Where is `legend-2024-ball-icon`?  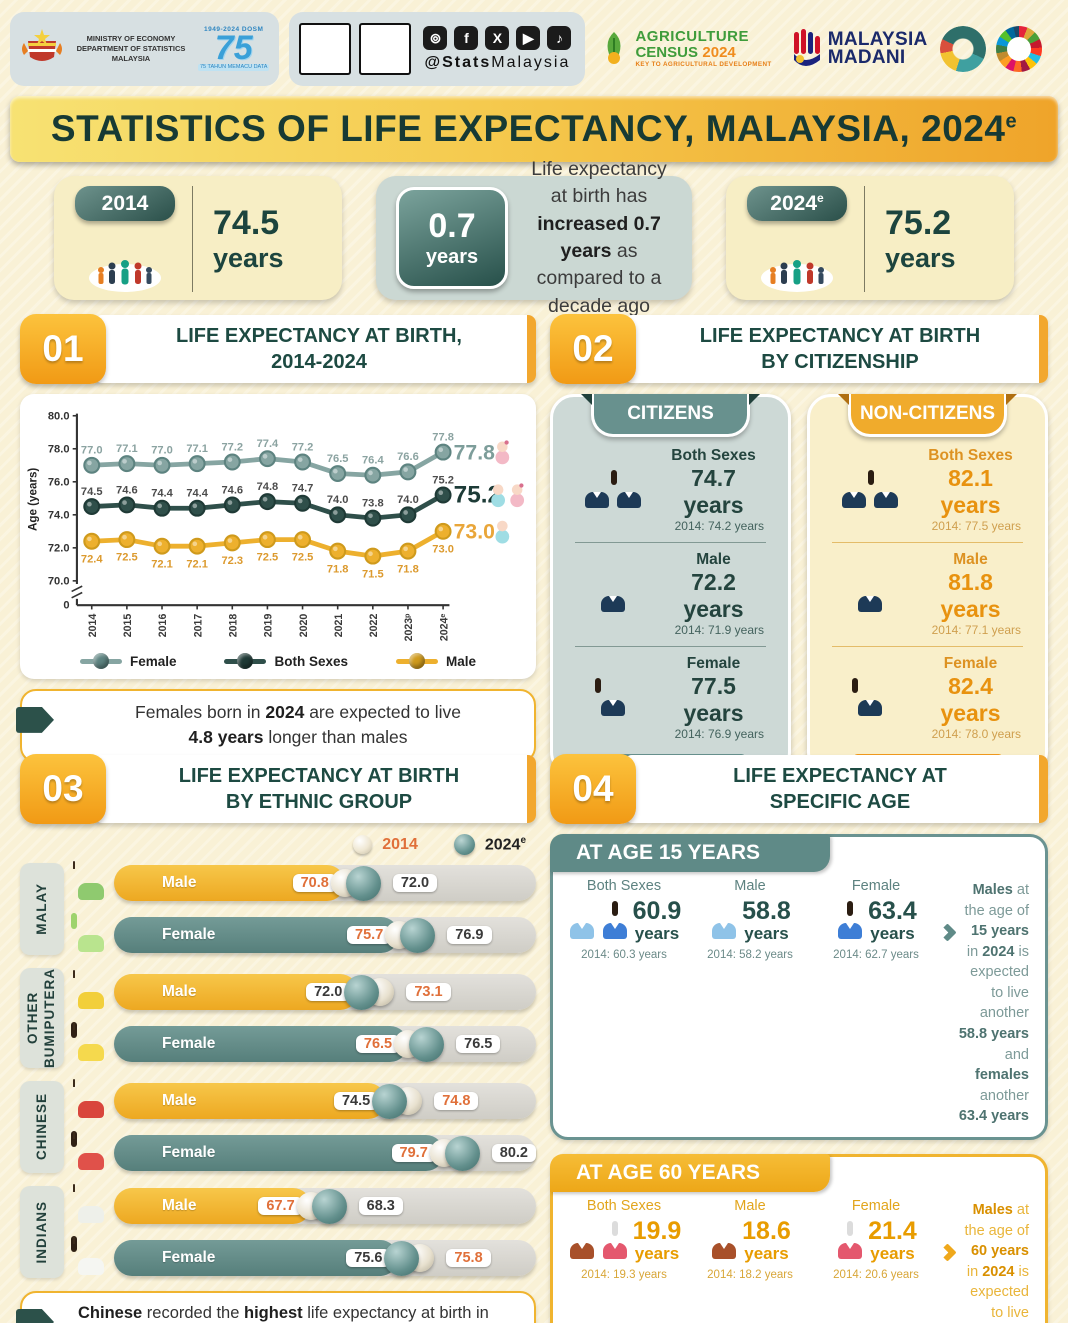
legend-2024-ball-icon is located at coordinates (464, 844).